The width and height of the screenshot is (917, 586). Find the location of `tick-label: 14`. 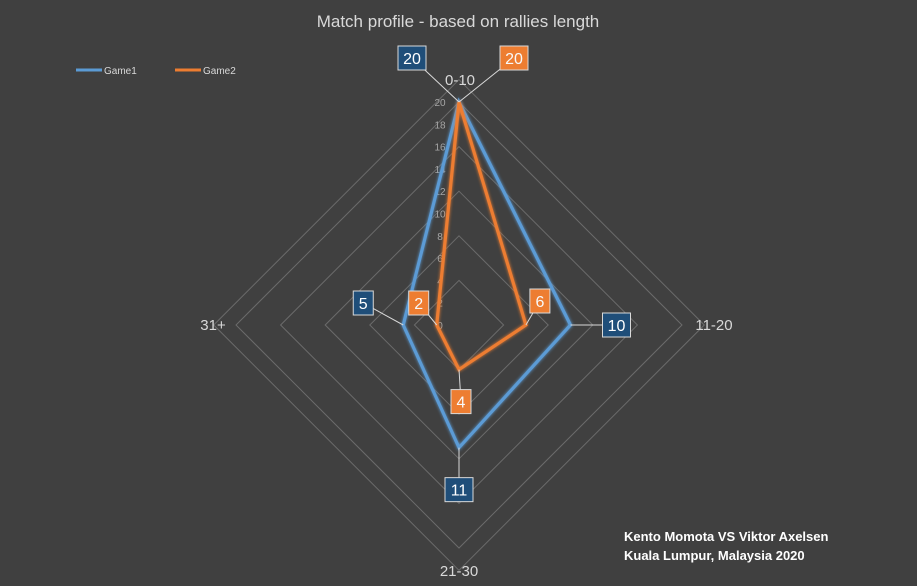

tick-label: 14 is located at coordinates (440, 170).